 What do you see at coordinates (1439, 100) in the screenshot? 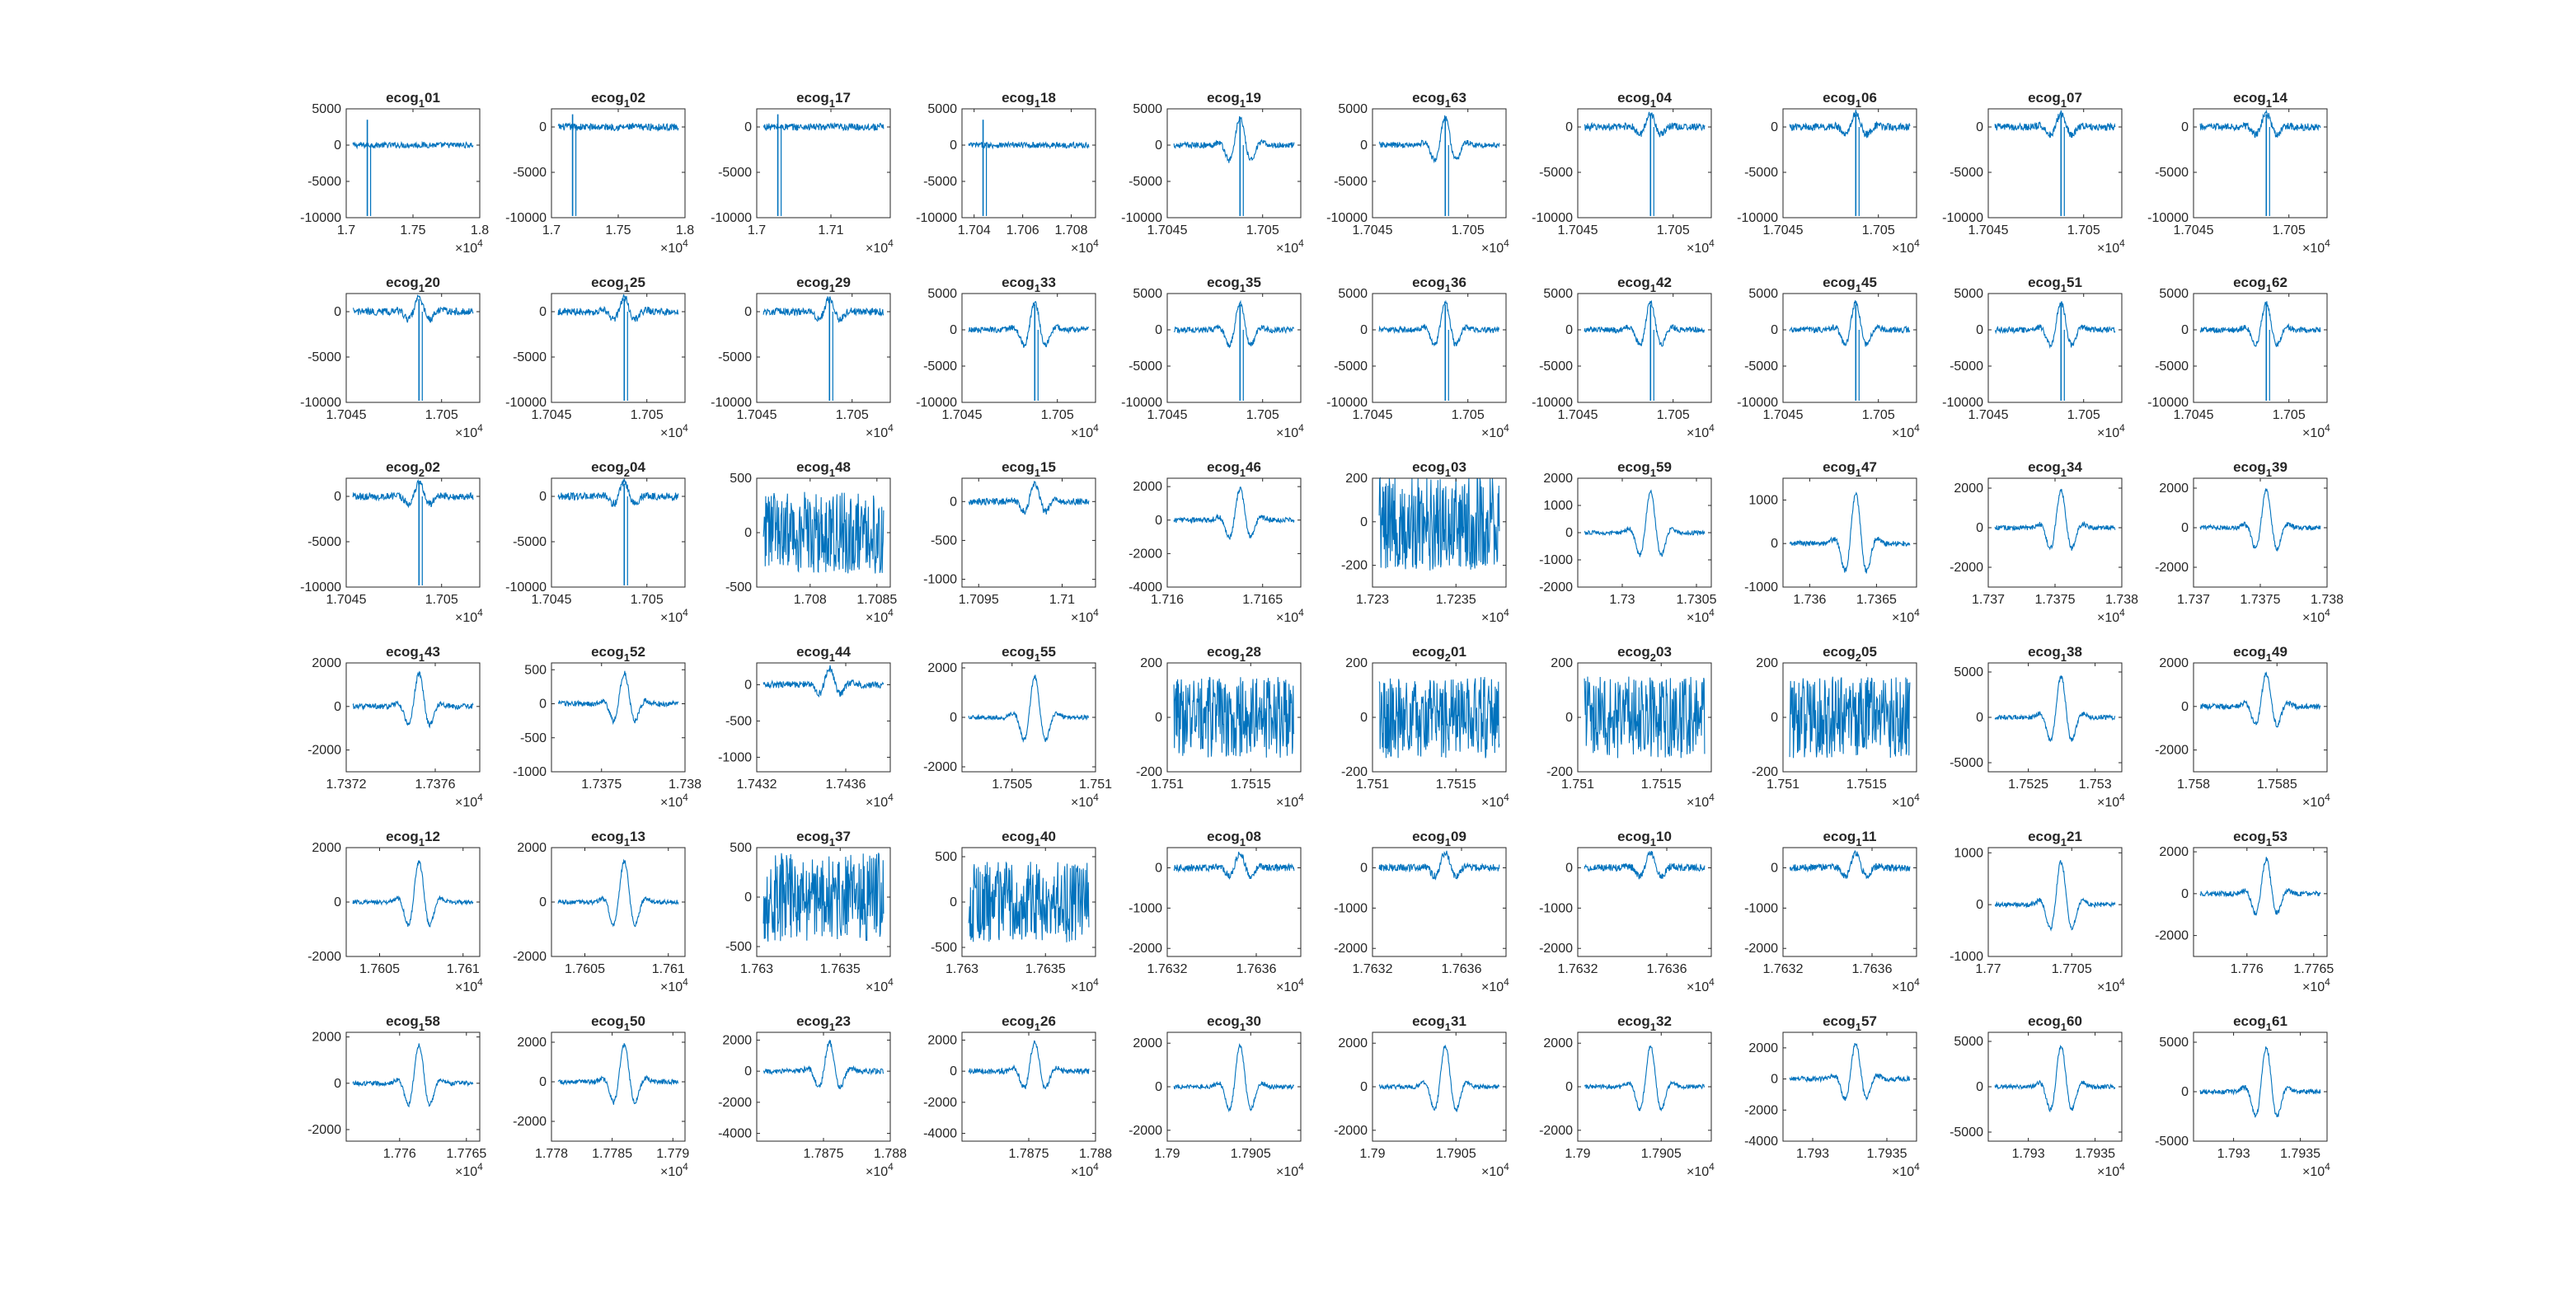
I see `subplot-title: ecog163` at bounding box center [1439, 100].